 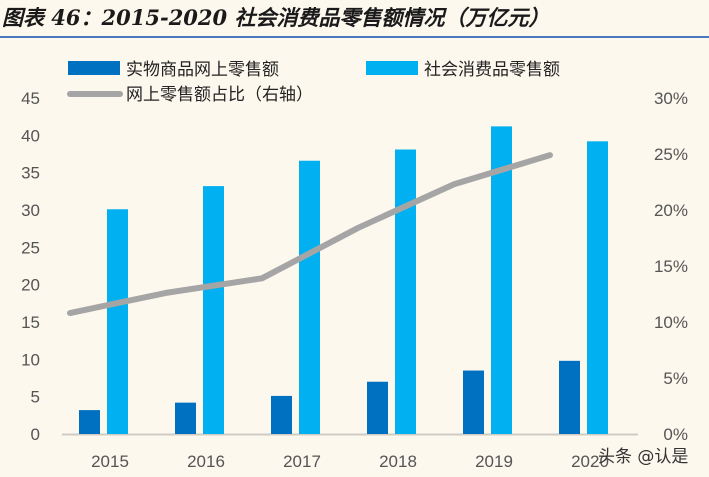 I want to click on x-tick-label: 2017, so click(x=302, y=461).